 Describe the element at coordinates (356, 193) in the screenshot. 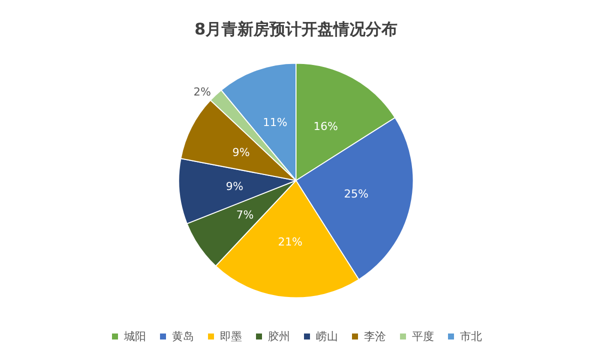

I see `data-label: 25%` at that location.